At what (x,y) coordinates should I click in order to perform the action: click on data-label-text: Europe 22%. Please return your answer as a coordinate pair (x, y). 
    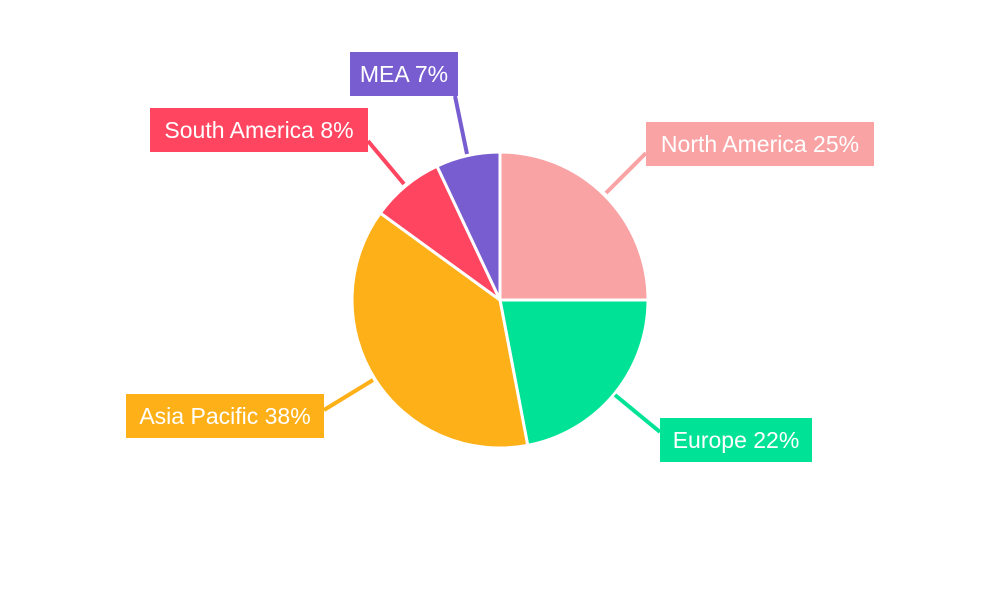
    Looking at the image, I should click on (736, 440).